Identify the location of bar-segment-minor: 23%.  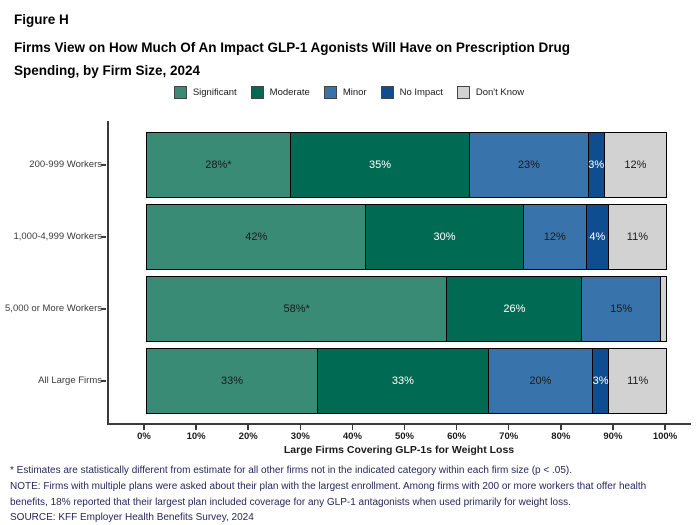
(528, 165).